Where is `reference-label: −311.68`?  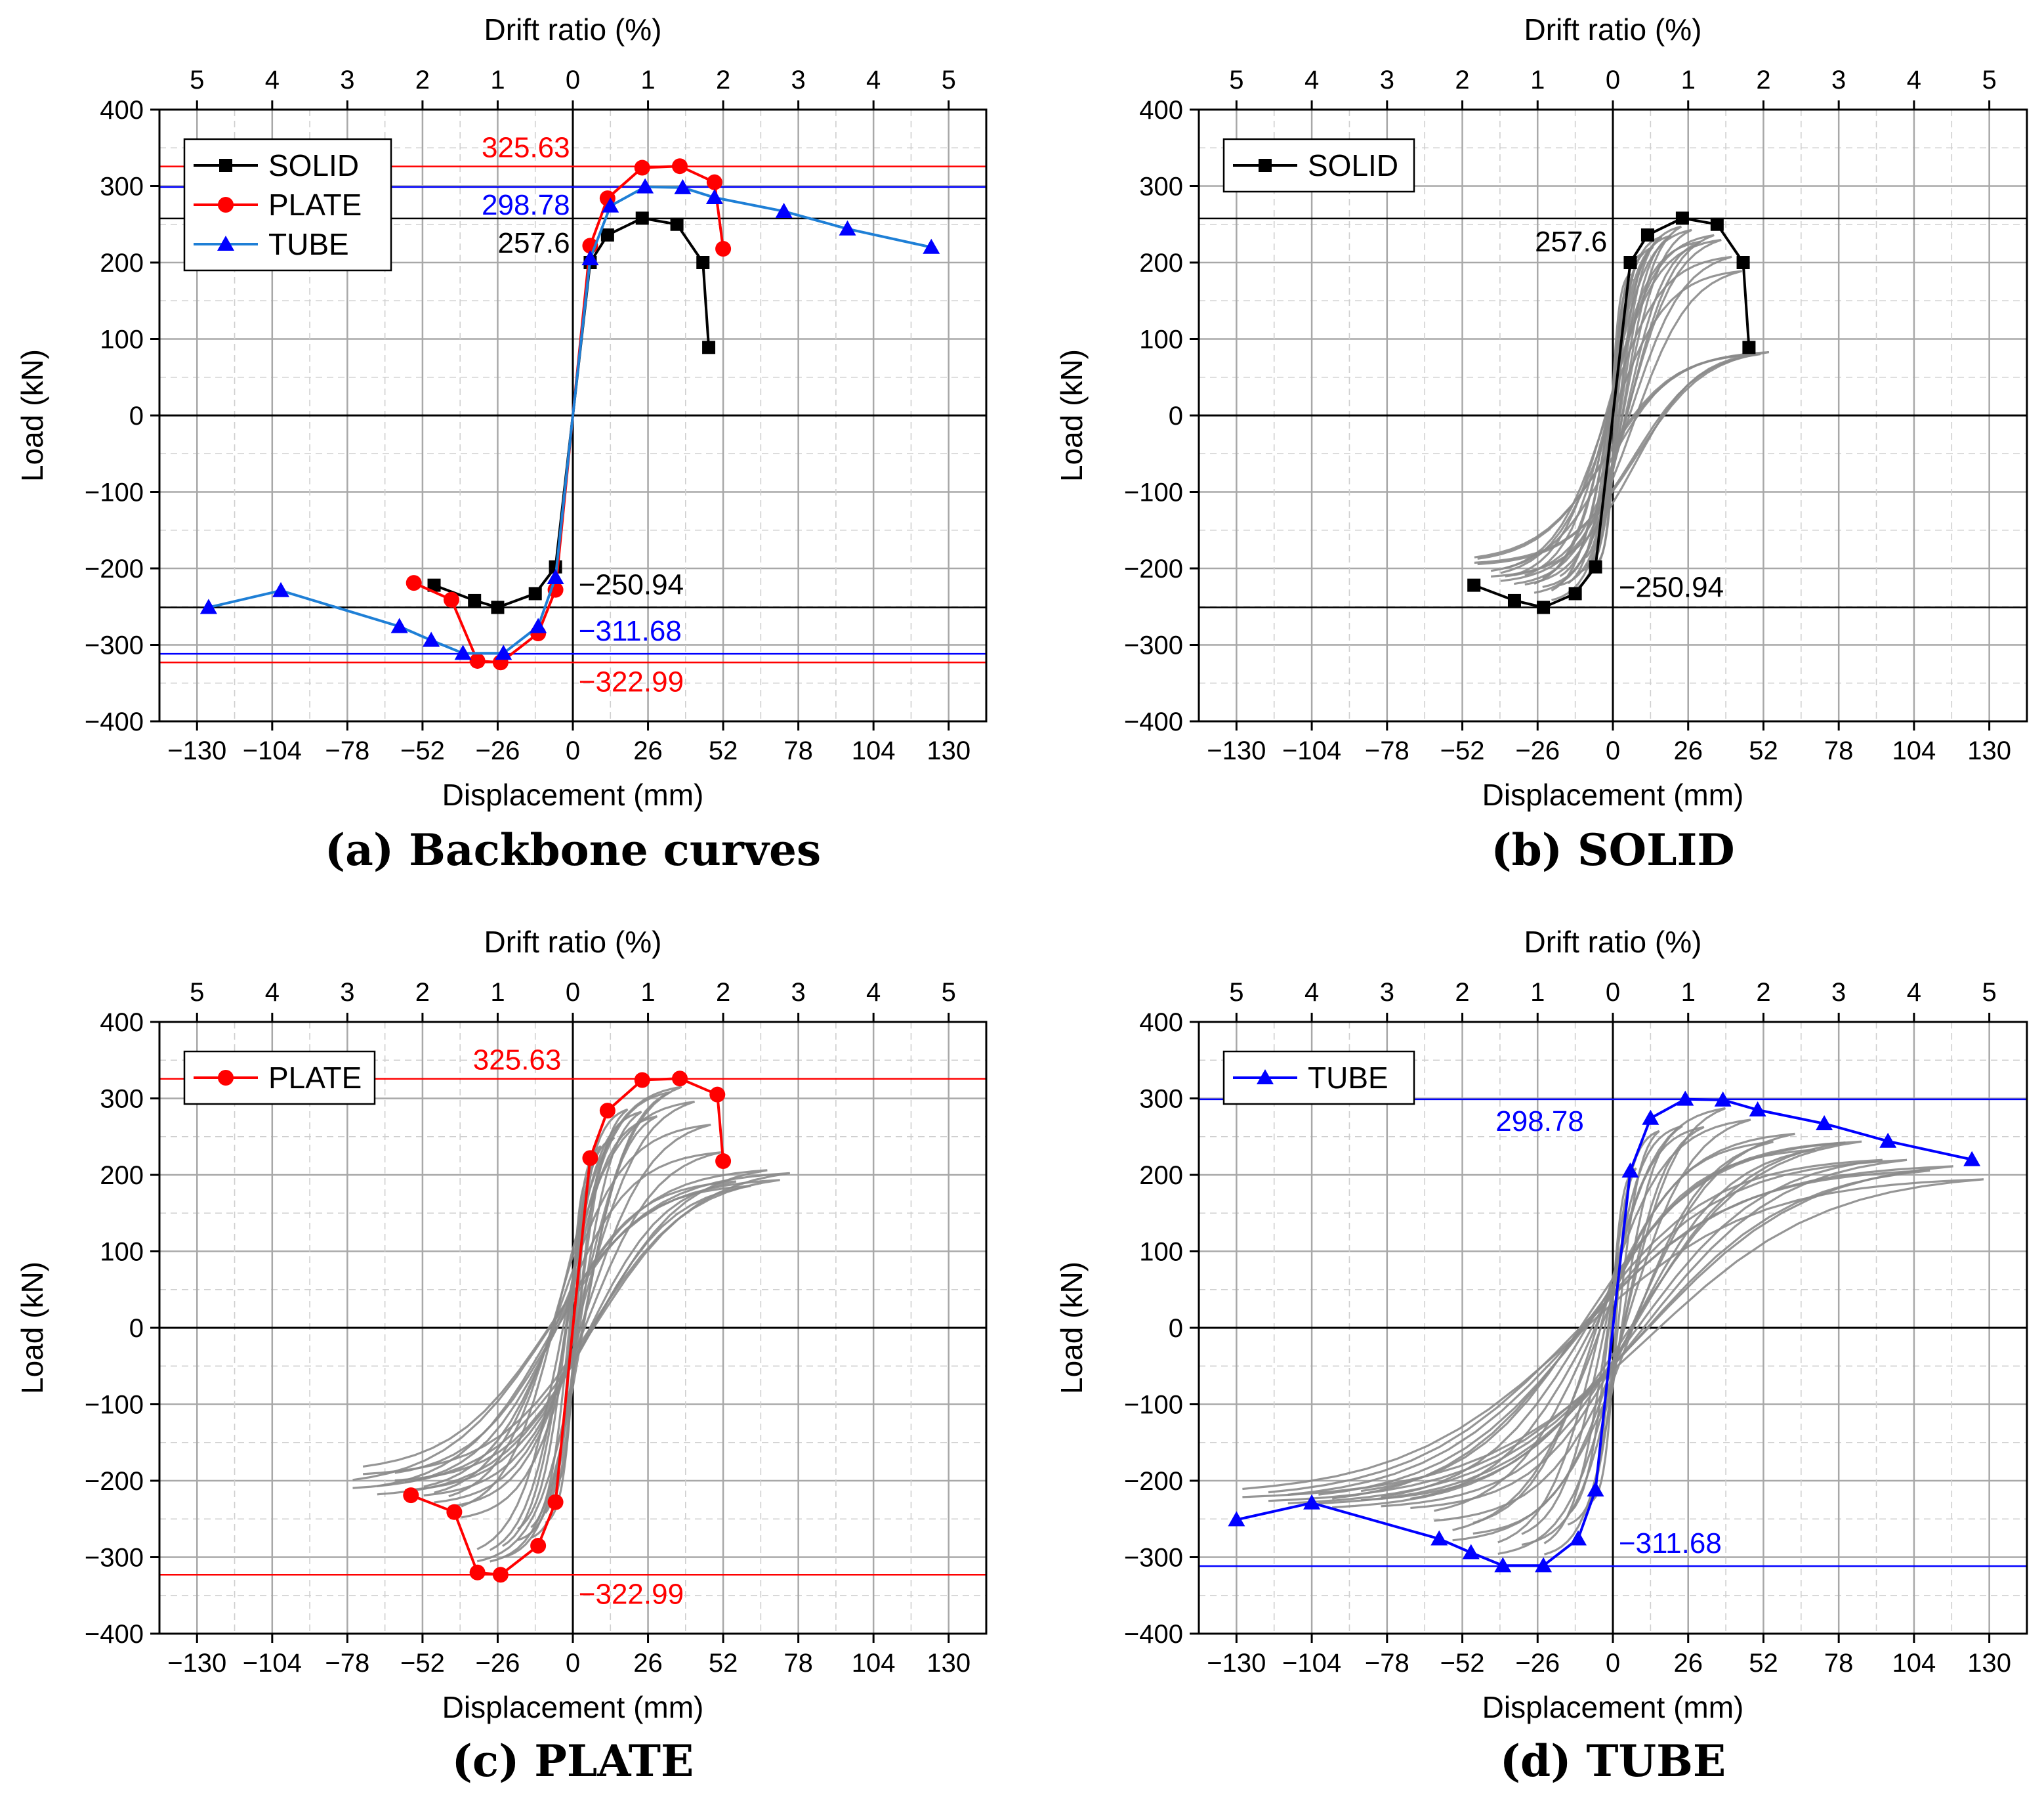
reference-label: −311.68 is located at coordinates (630, 631).